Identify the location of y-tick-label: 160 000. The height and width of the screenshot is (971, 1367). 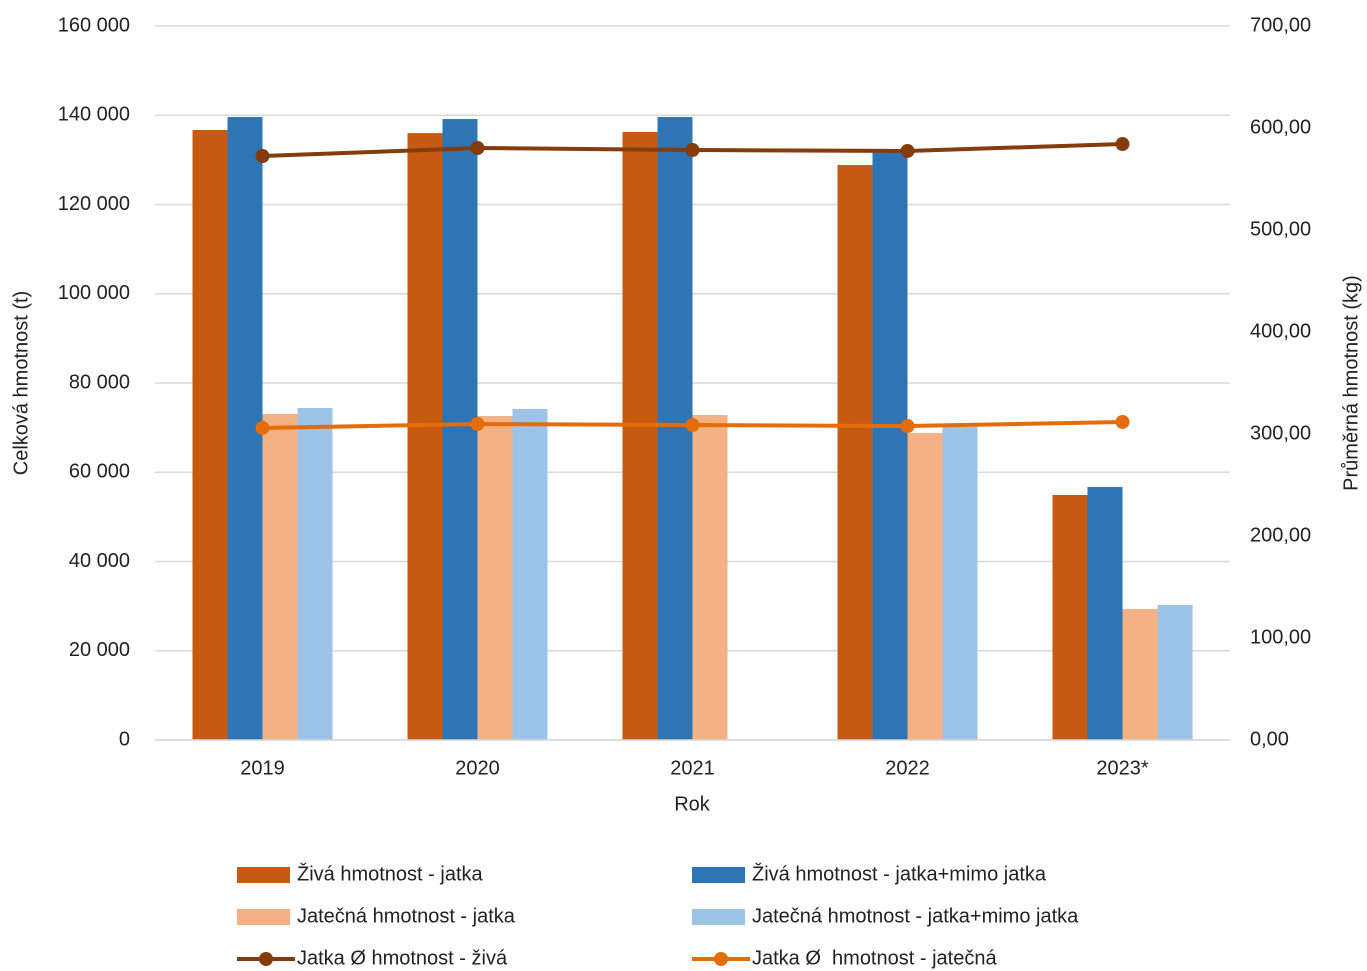
(94, 25).